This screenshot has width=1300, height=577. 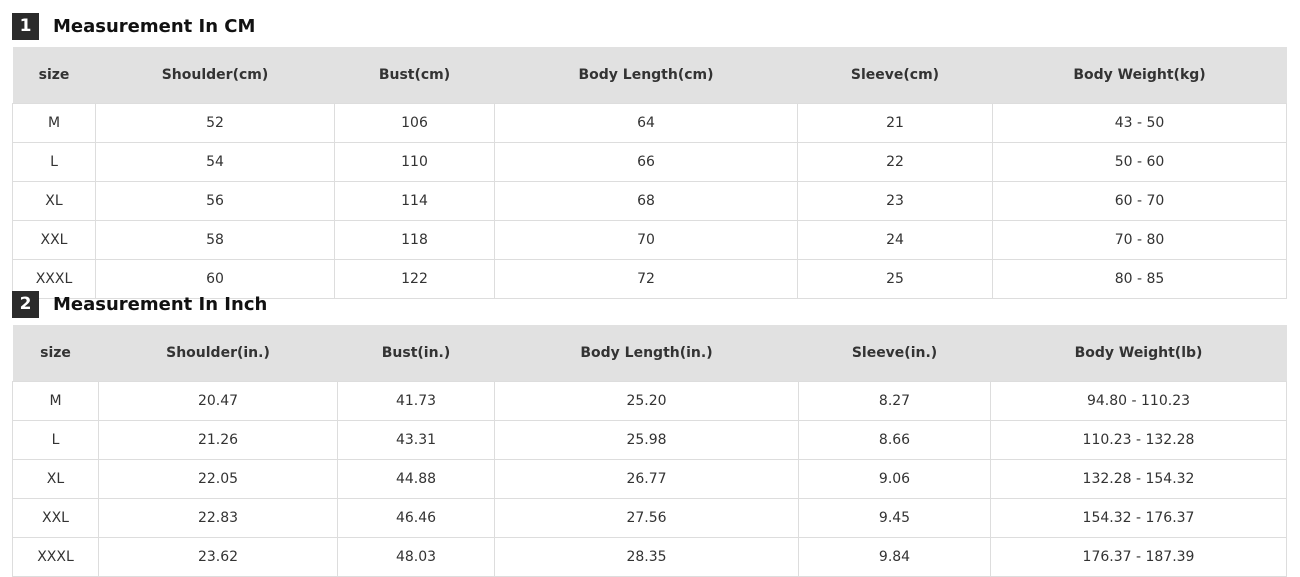 What do you see at coordinates (895, 162) in the screenshot?
I see `table-cell: 22` at bounding box center [895, 162].